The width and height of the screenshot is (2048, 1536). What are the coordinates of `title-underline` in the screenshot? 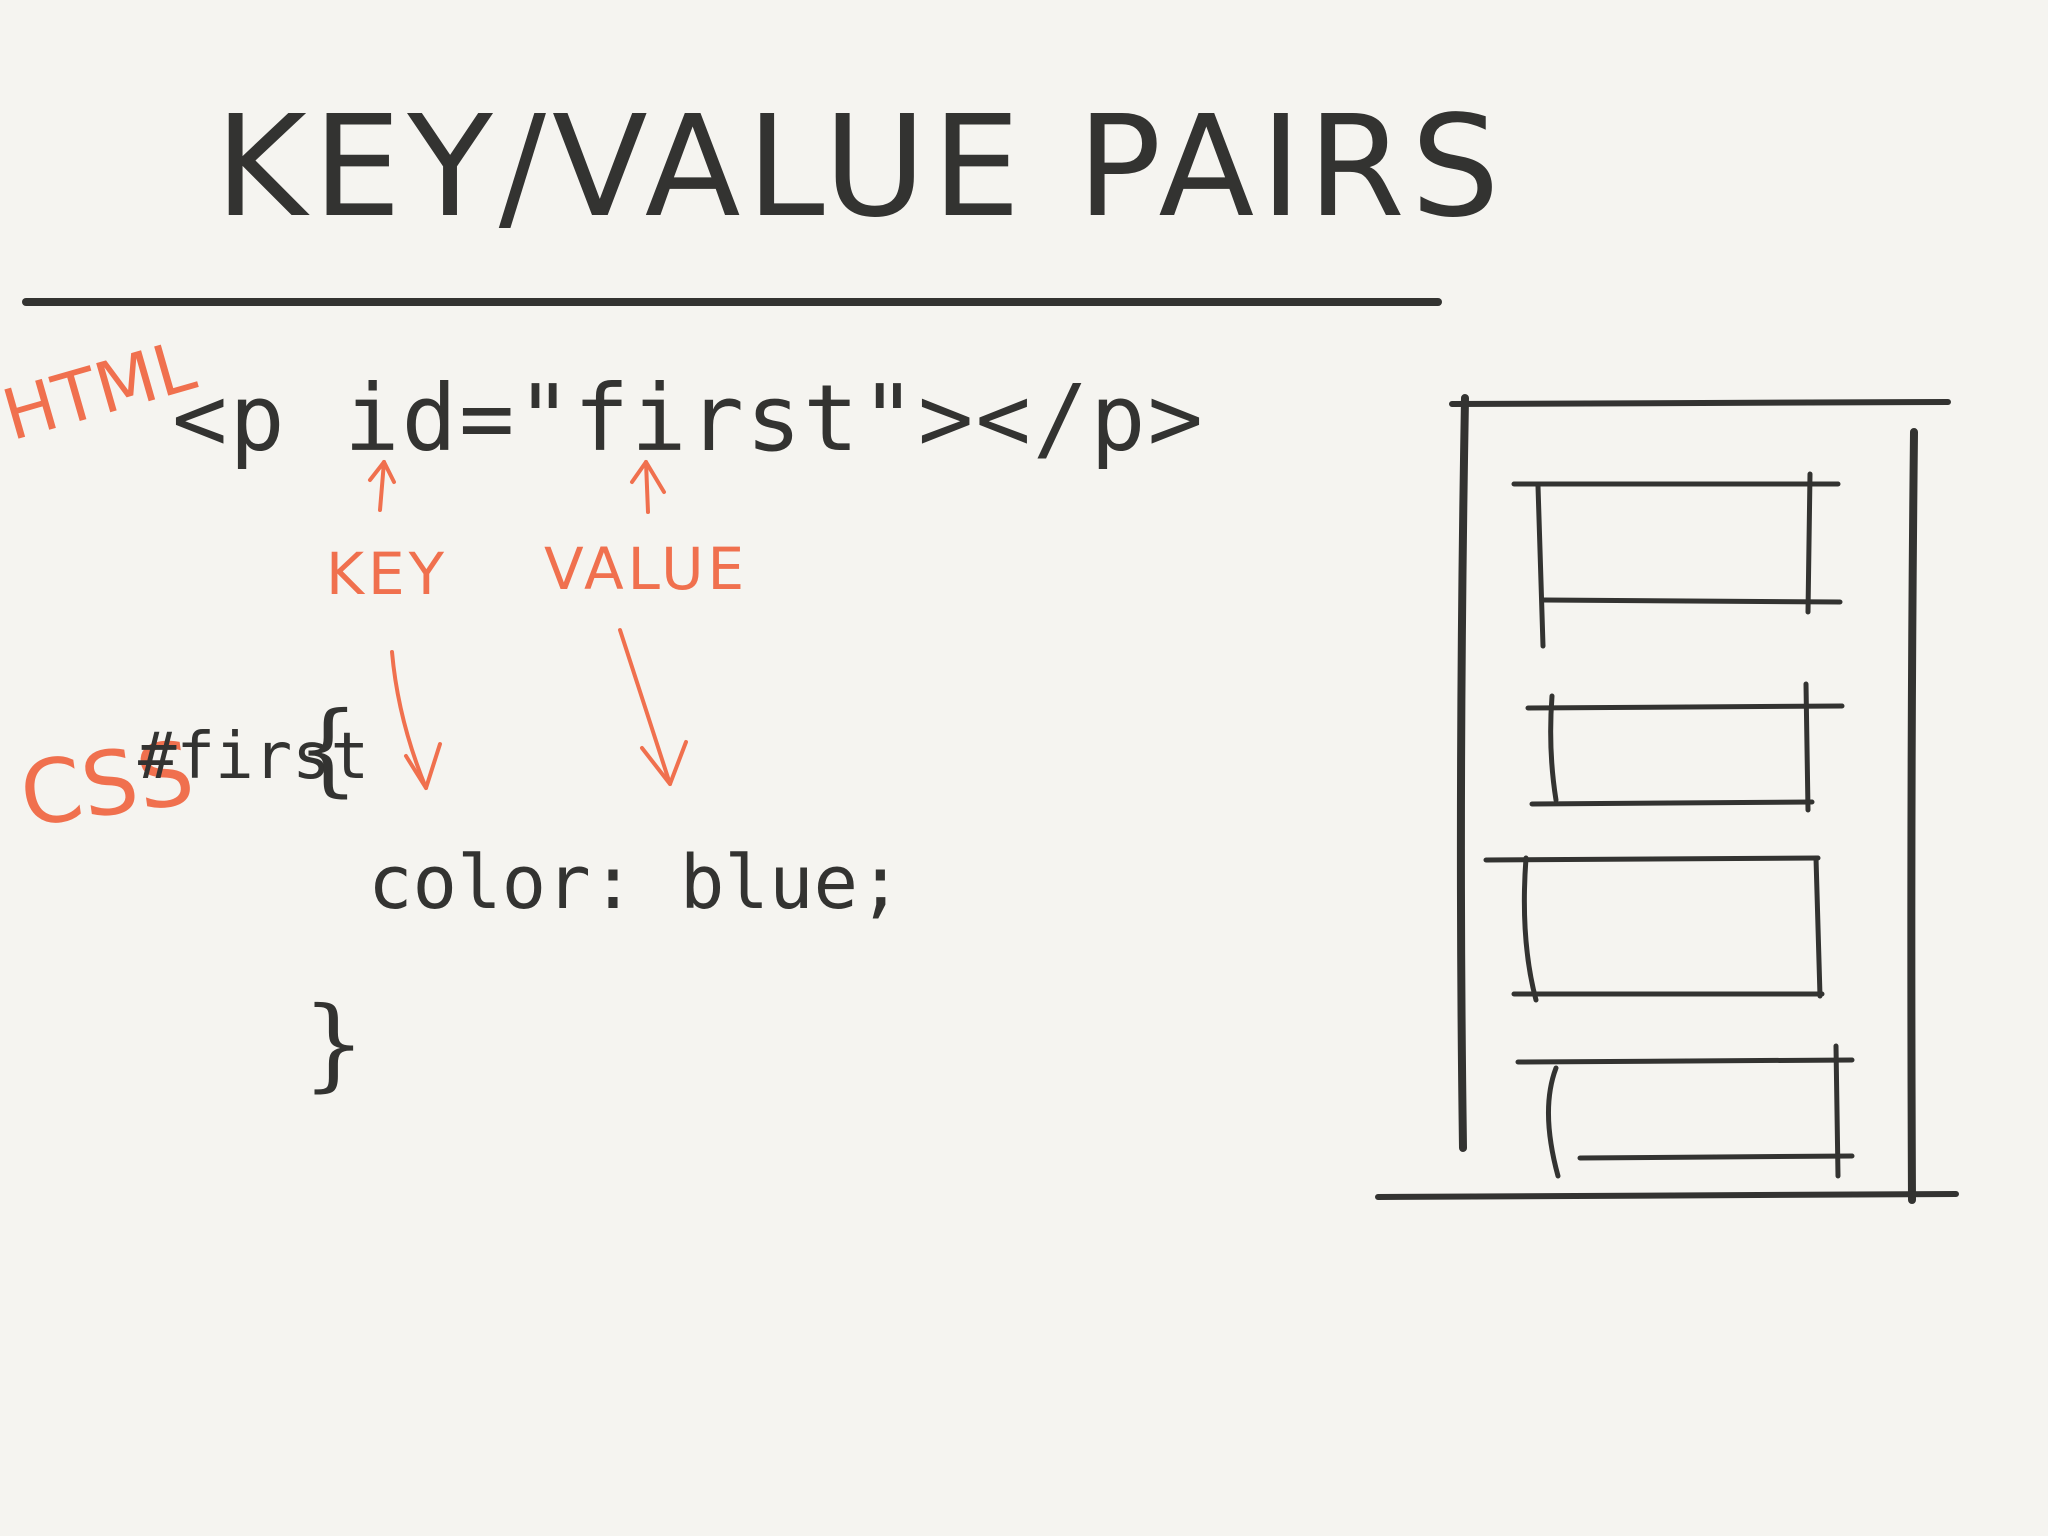 It's located at (732, 302).